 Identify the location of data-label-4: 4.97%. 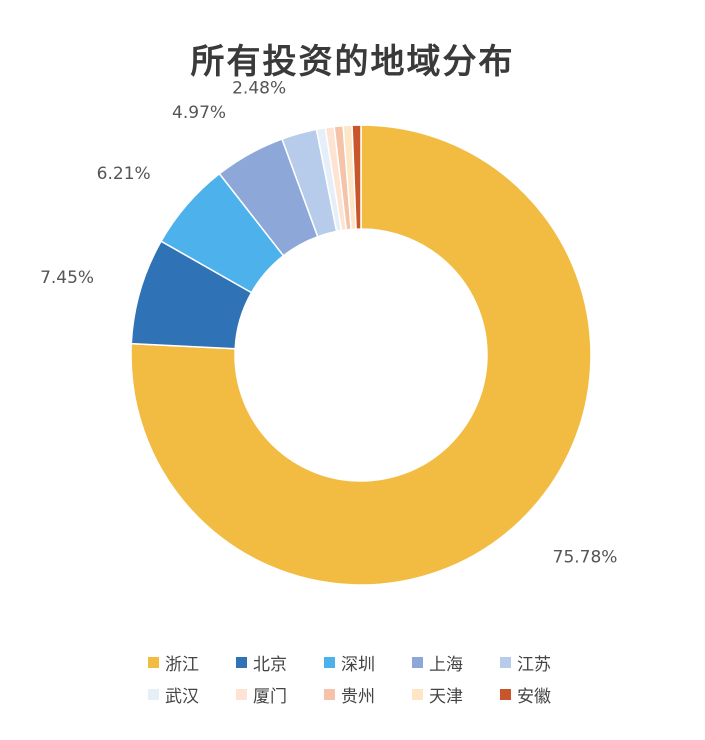
(199, 113).